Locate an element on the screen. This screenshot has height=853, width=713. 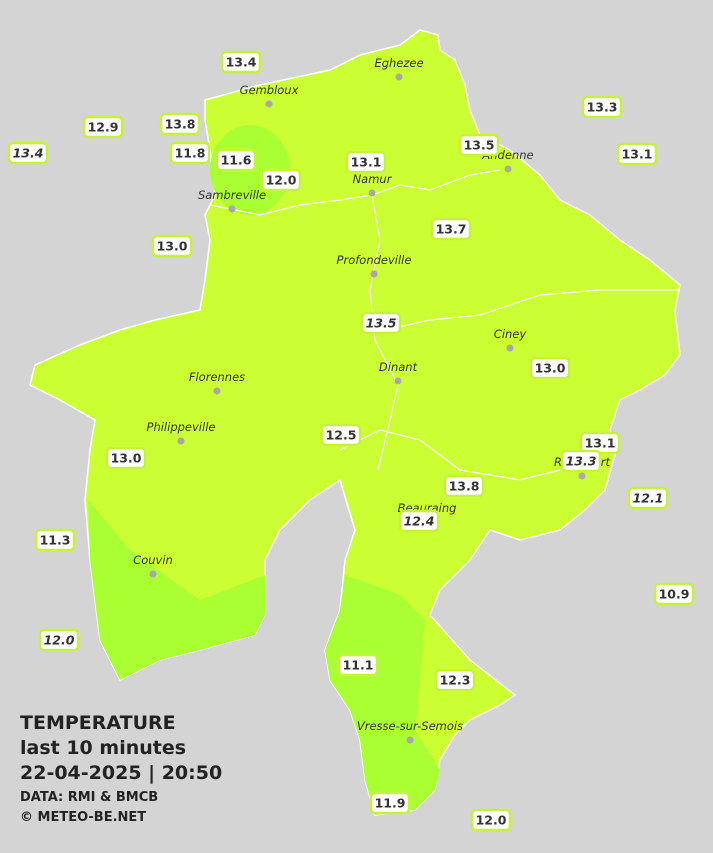
caption-period: last 10 minutes is located at coordinates (103, 748).